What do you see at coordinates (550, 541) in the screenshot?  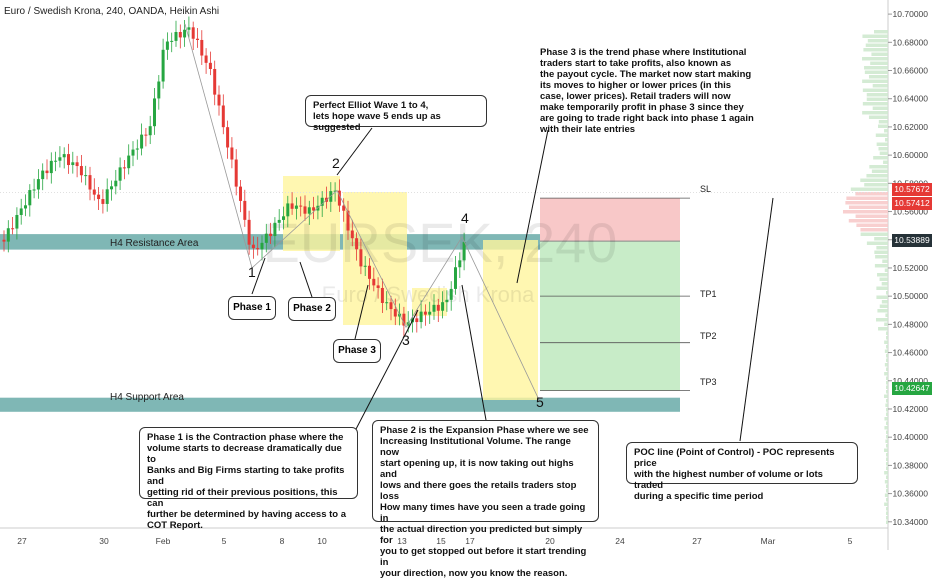 I see `x-tick-label: 20` at bounding box center [550, 541].